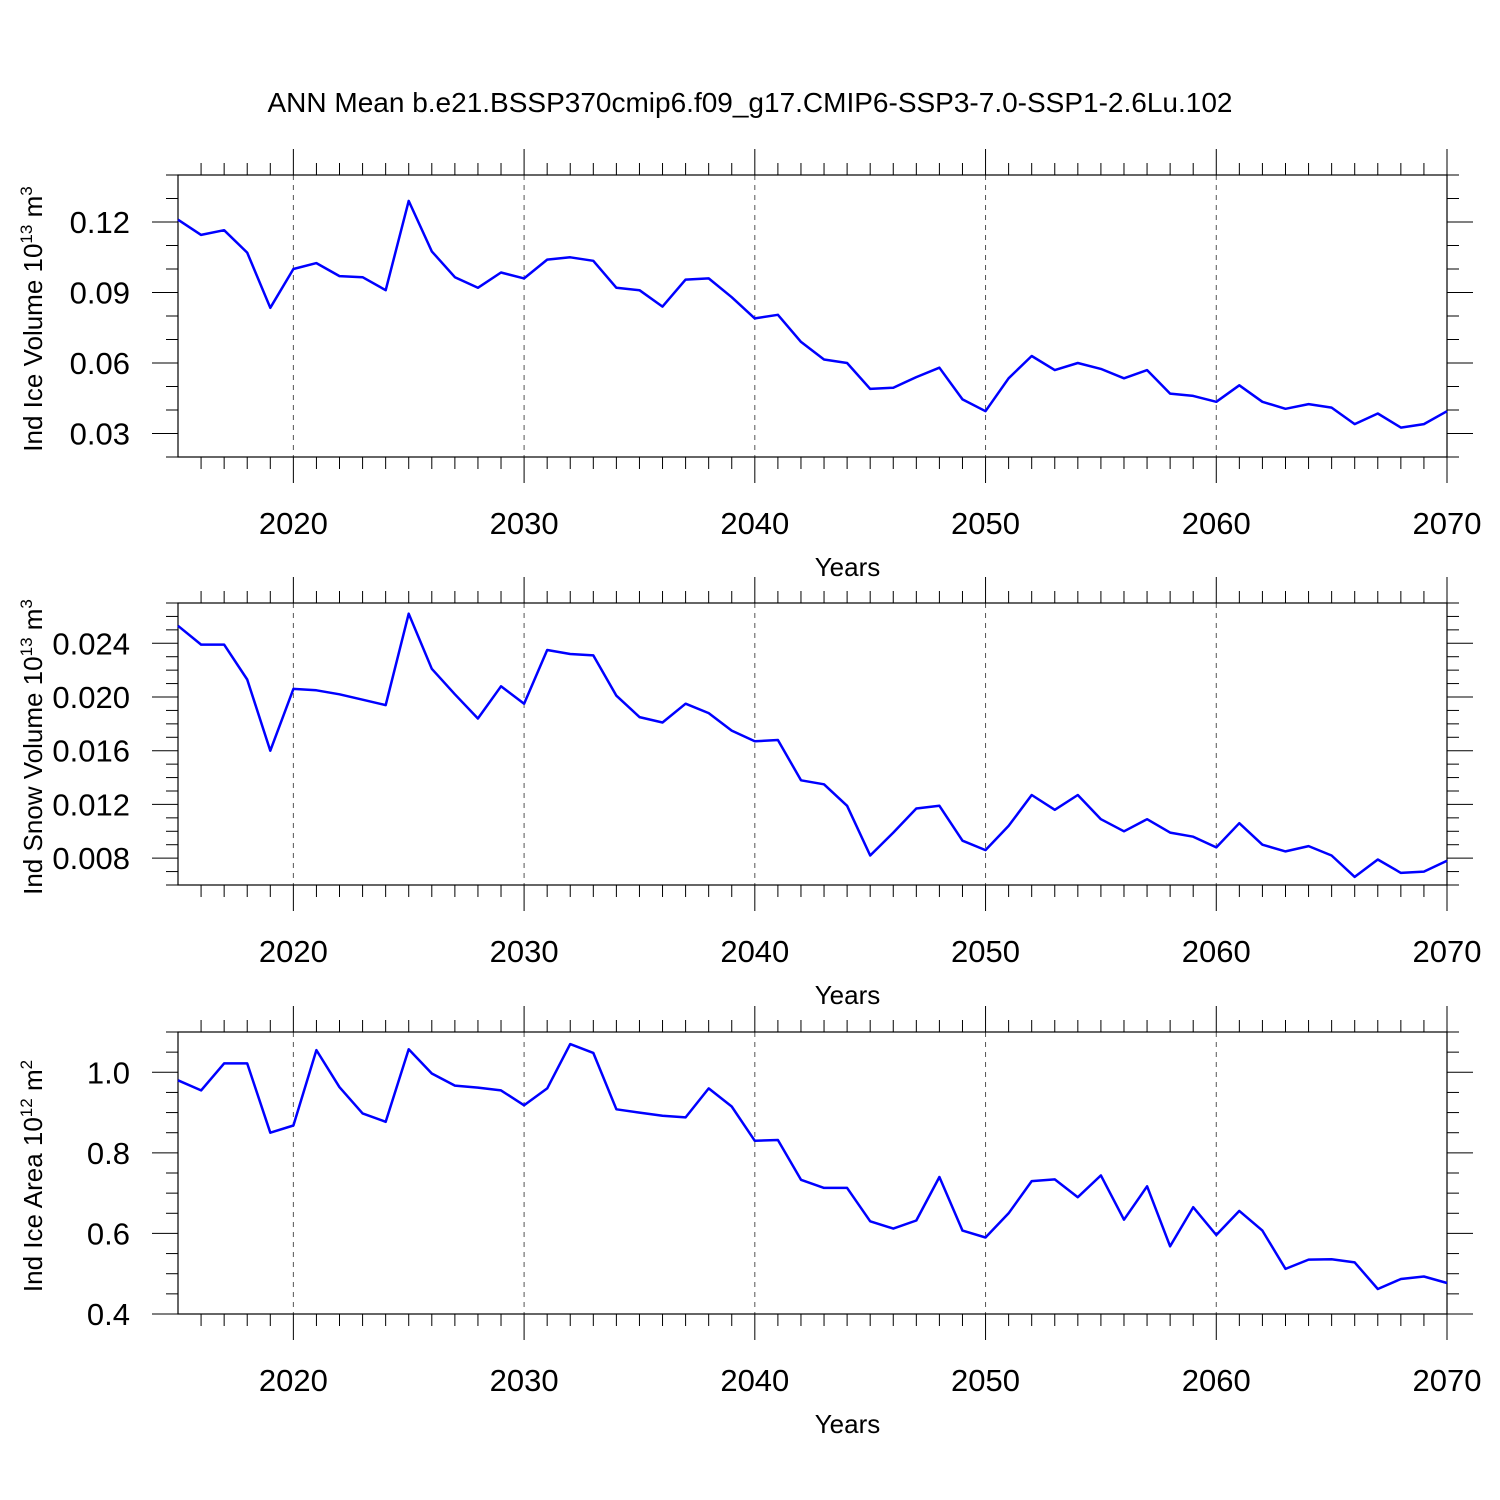 The width and height of the screenshot is (1500, 1500). What do you see at coordinates (848, 1424) in the screenshot?
I see `x-axis-label: Years` at bounding box center [848, 1424].